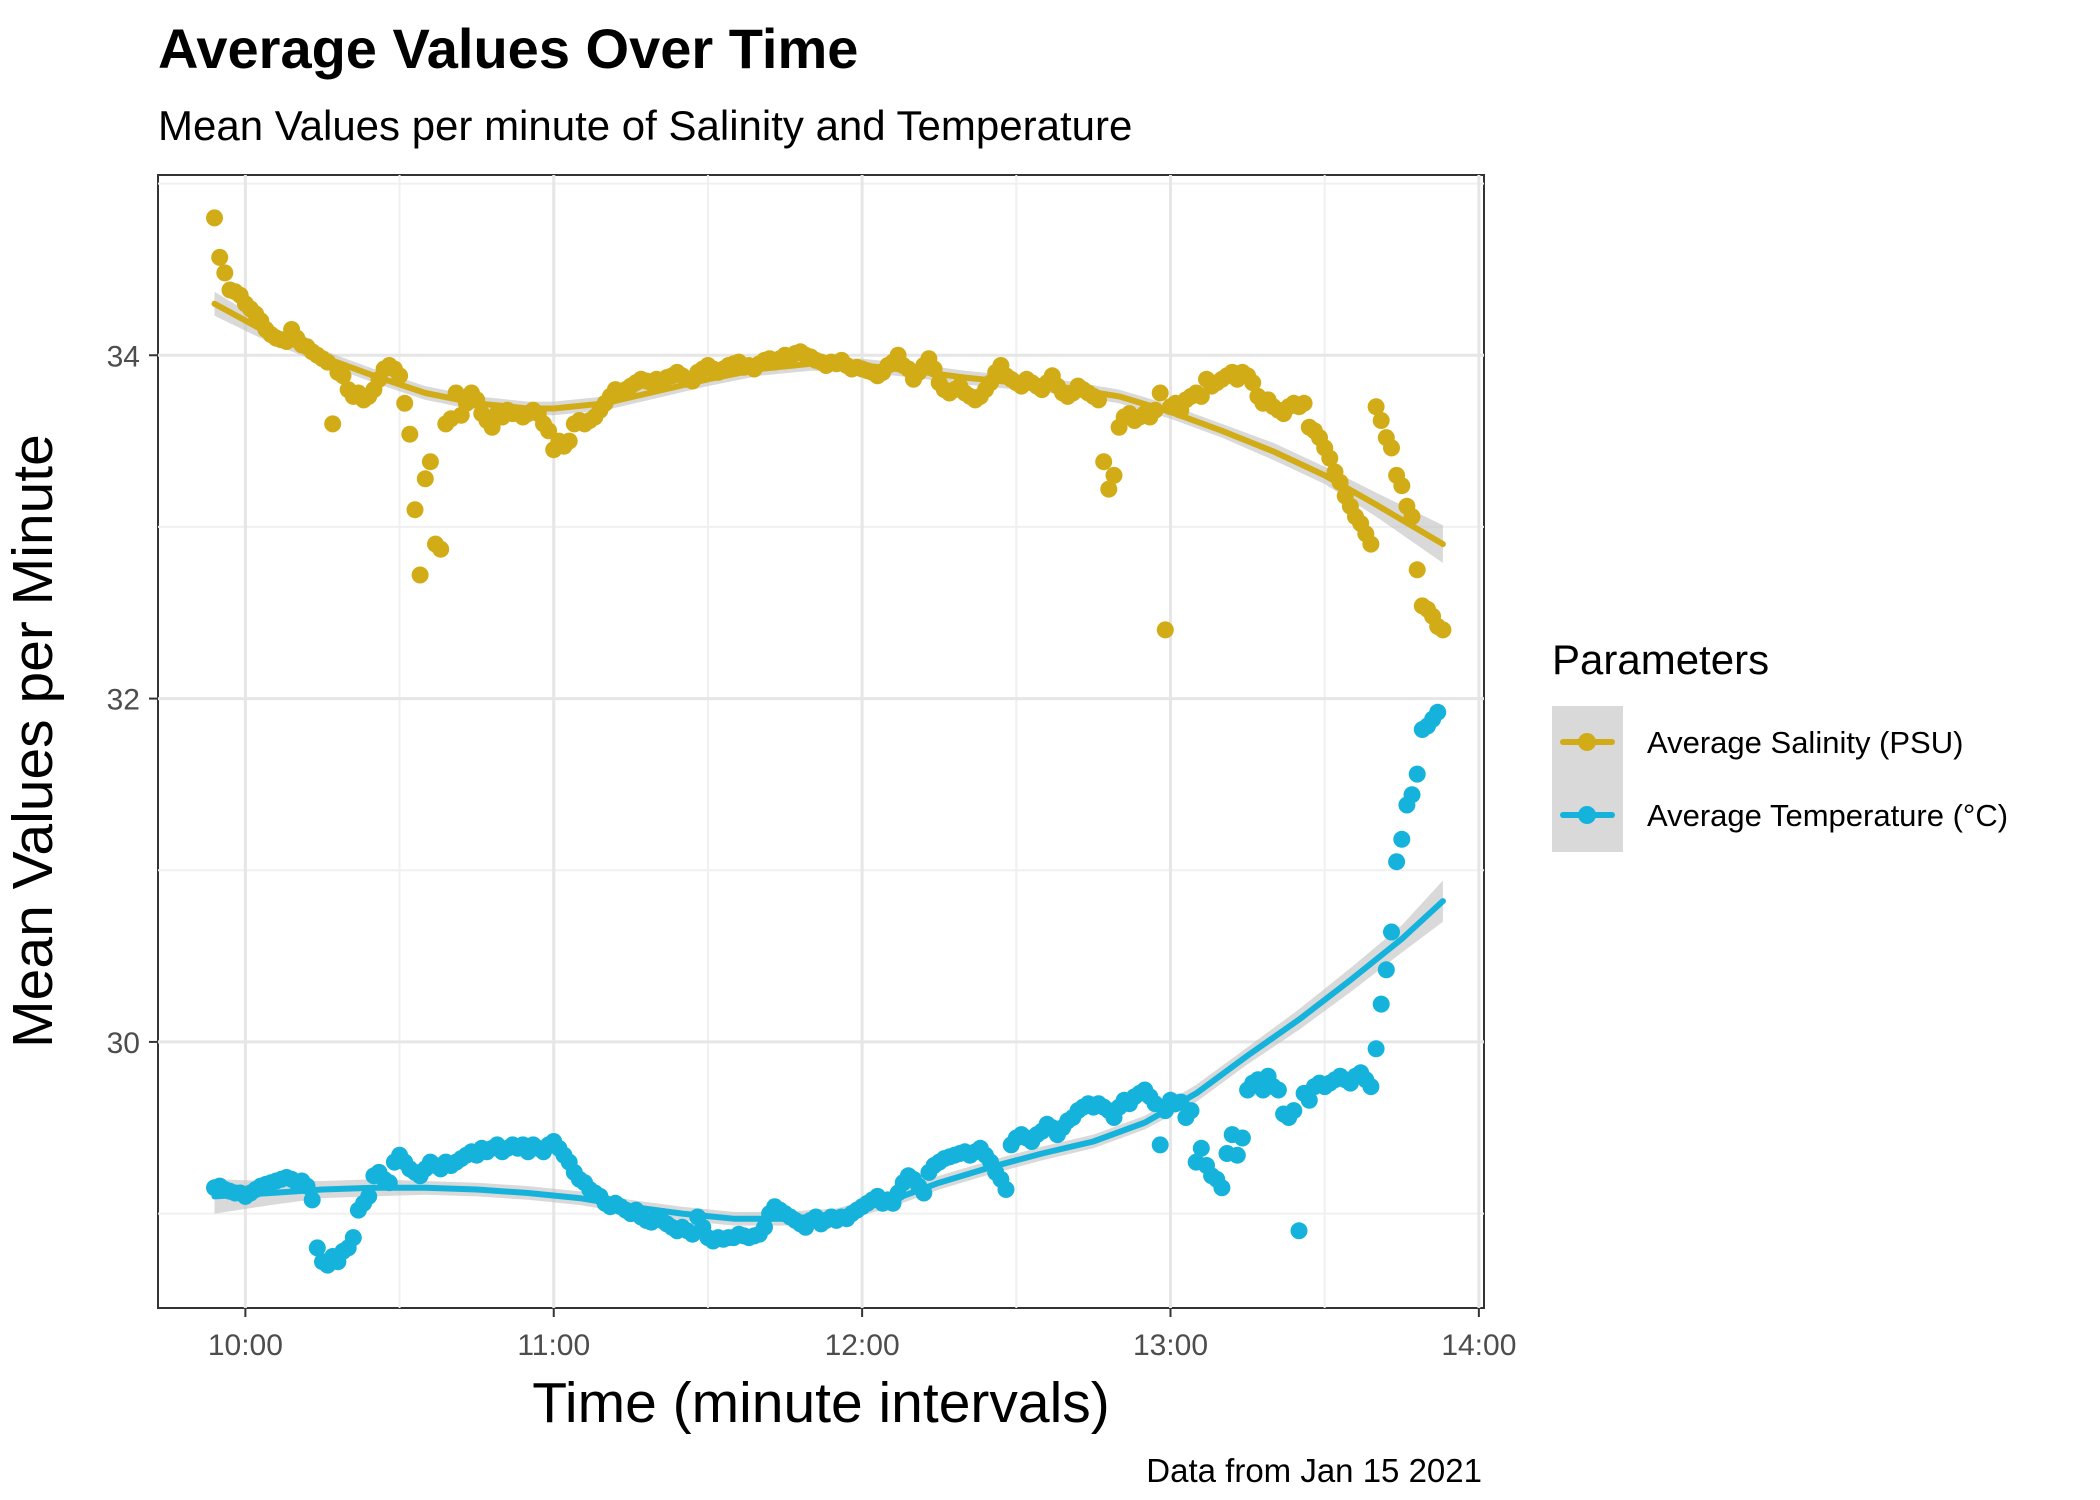 Image resolution: width=2100 pixels, height=1500 pixels. What do you see at coordinates (1661, 659) in the screenshot?
I see `legend-title: Parameters` at bounding box center [1661, 659].